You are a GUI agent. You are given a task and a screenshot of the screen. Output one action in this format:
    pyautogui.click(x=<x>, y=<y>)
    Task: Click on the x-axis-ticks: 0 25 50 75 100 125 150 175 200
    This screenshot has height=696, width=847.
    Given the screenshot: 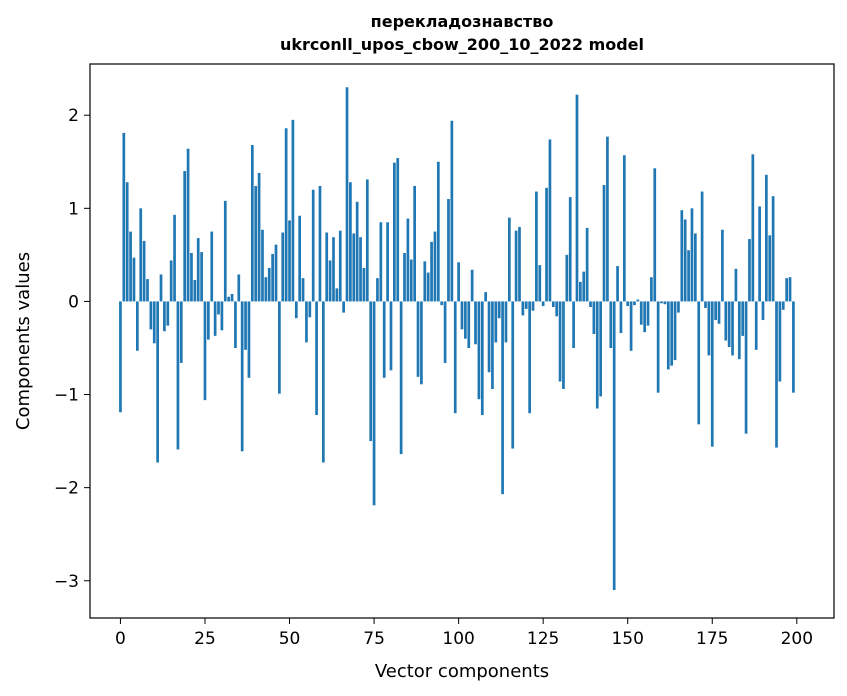 What is the action you would take?
    pyautogui.click(x=464, y=633)
    